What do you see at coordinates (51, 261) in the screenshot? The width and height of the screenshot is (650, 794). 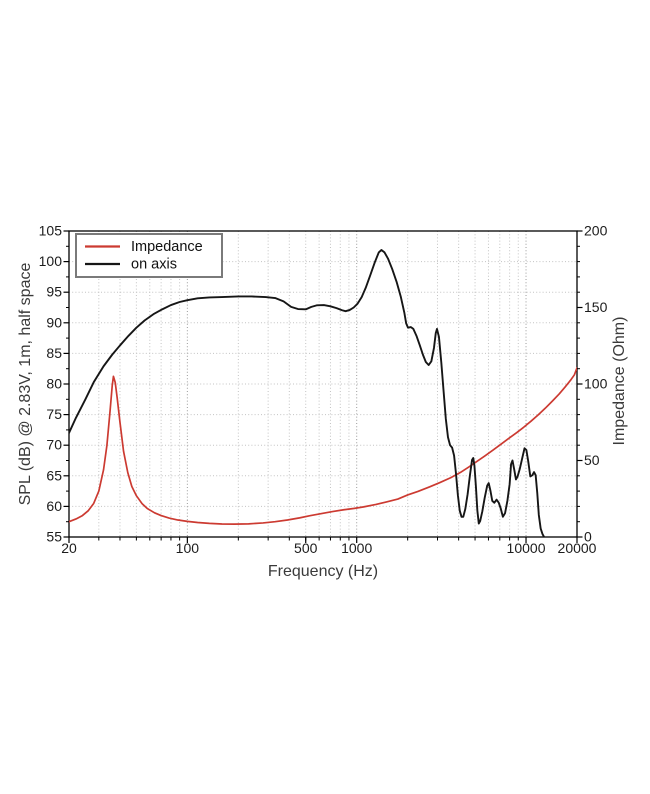 I see `y-left-tick-label: 100` at bounding box center [51, 261].